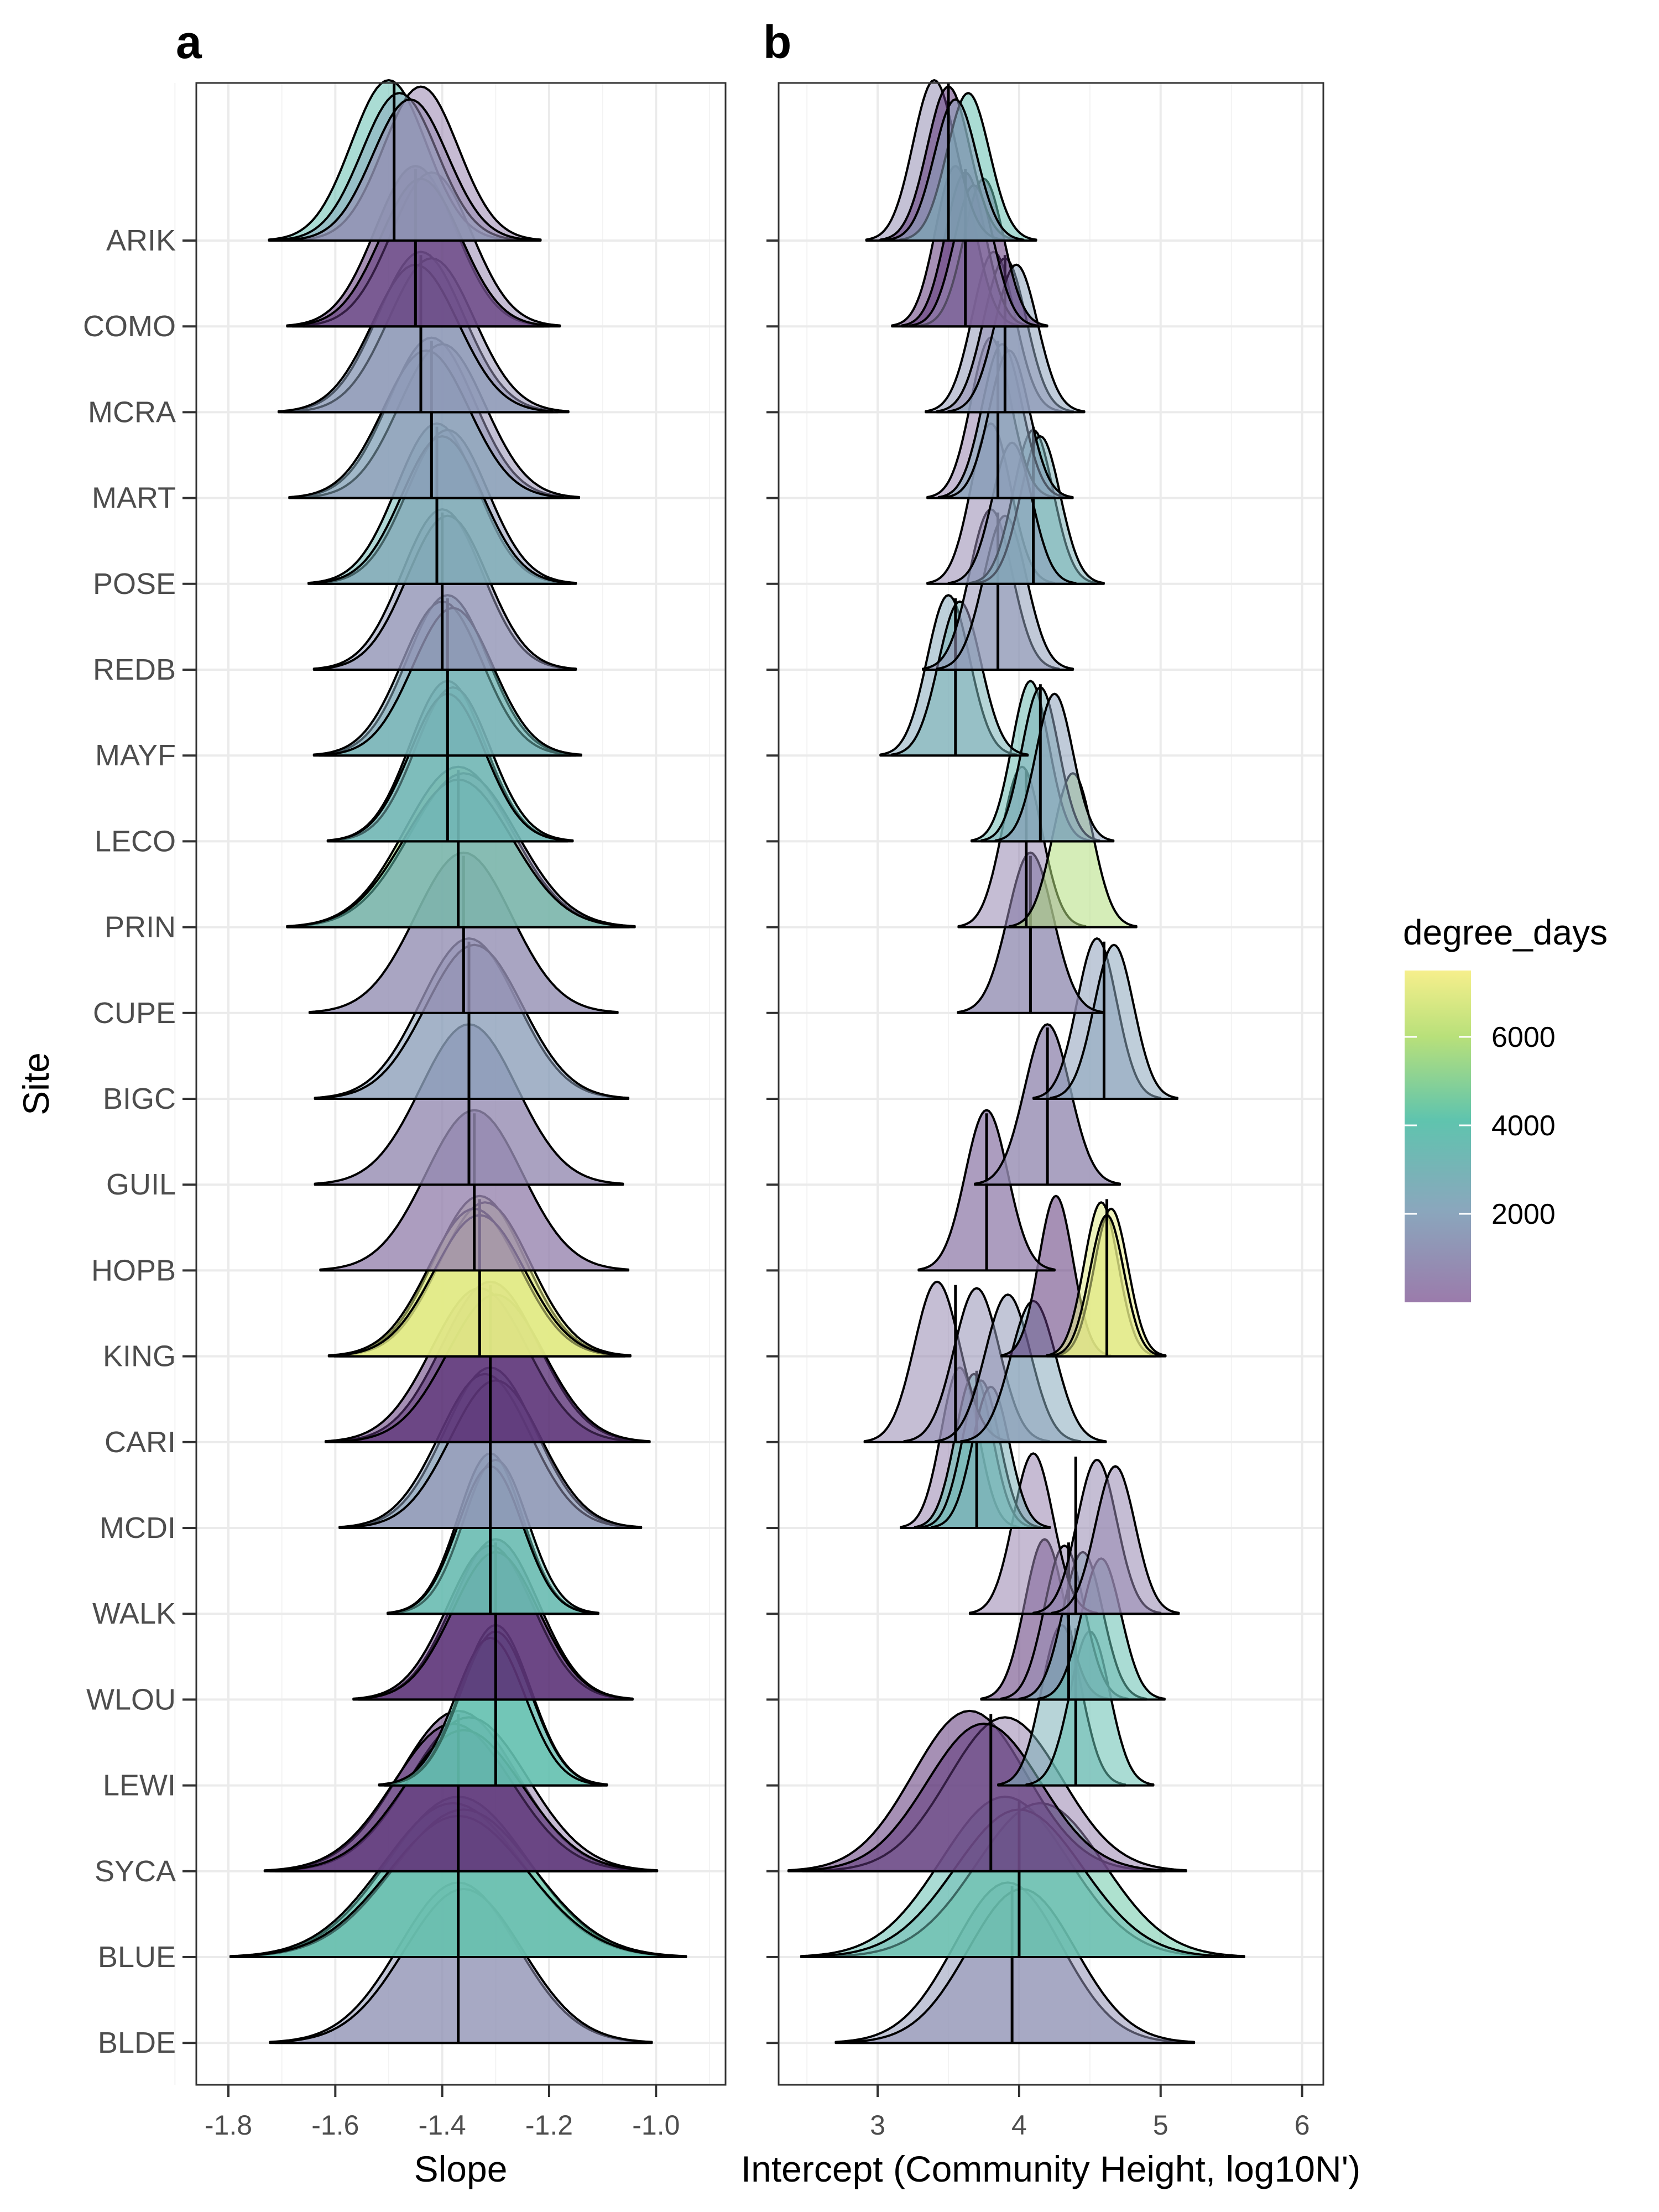 The image size is (1659, 2212). Describe the element at coordinates (443, 2126) in the screenshot. I see `x-tick-label-a: -1.4` at that location.